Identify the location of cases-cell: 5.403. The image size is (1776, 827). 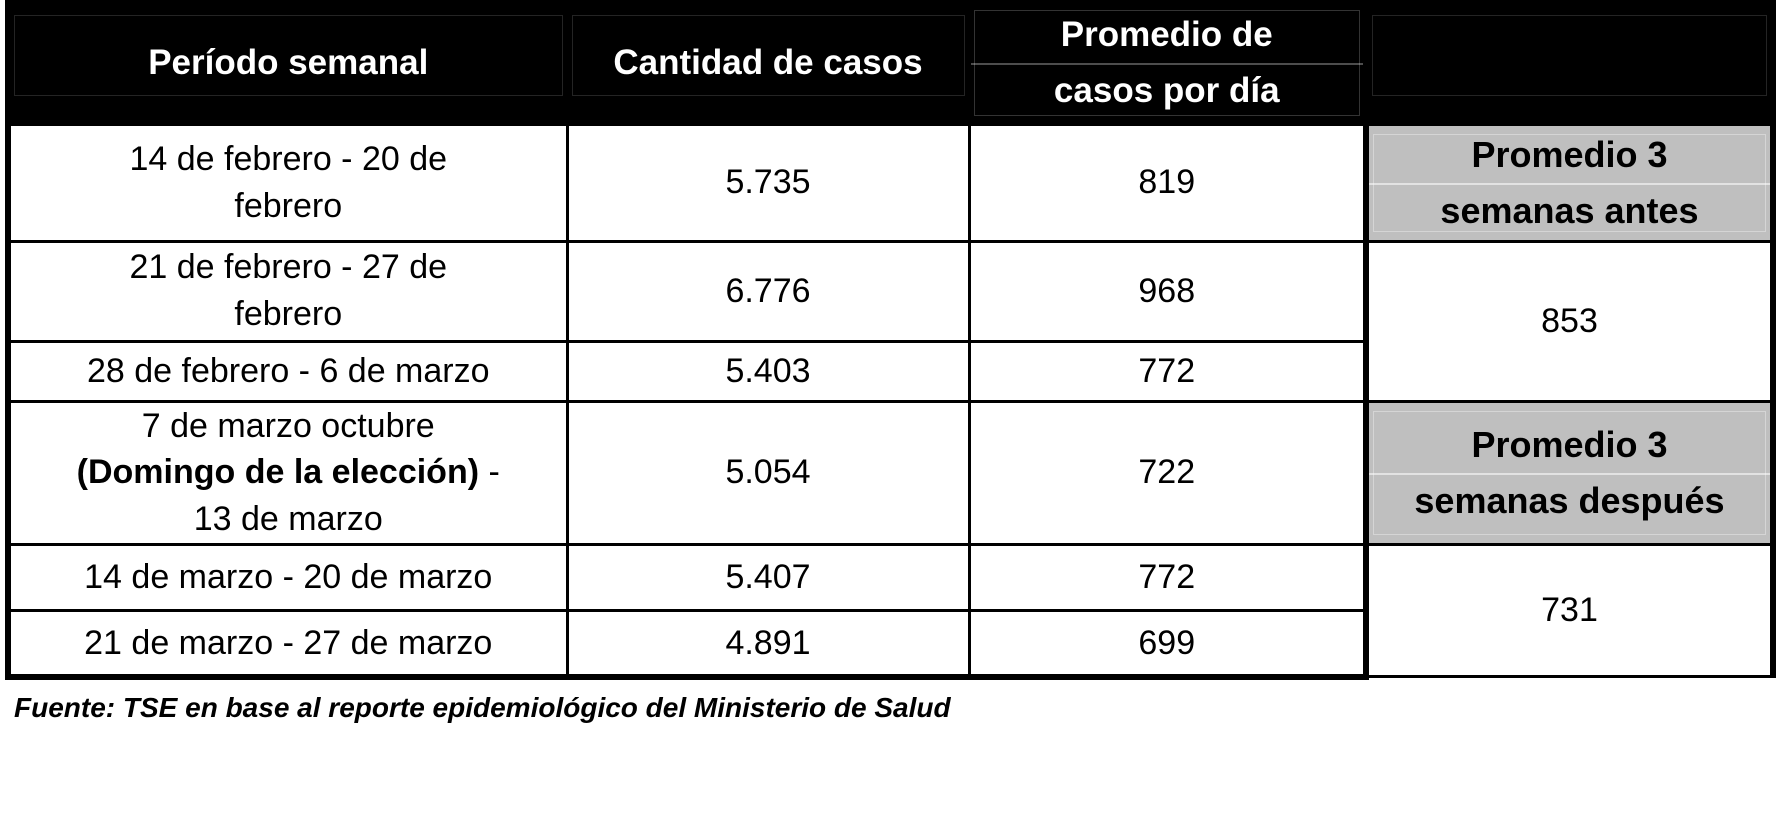
(768, 371).